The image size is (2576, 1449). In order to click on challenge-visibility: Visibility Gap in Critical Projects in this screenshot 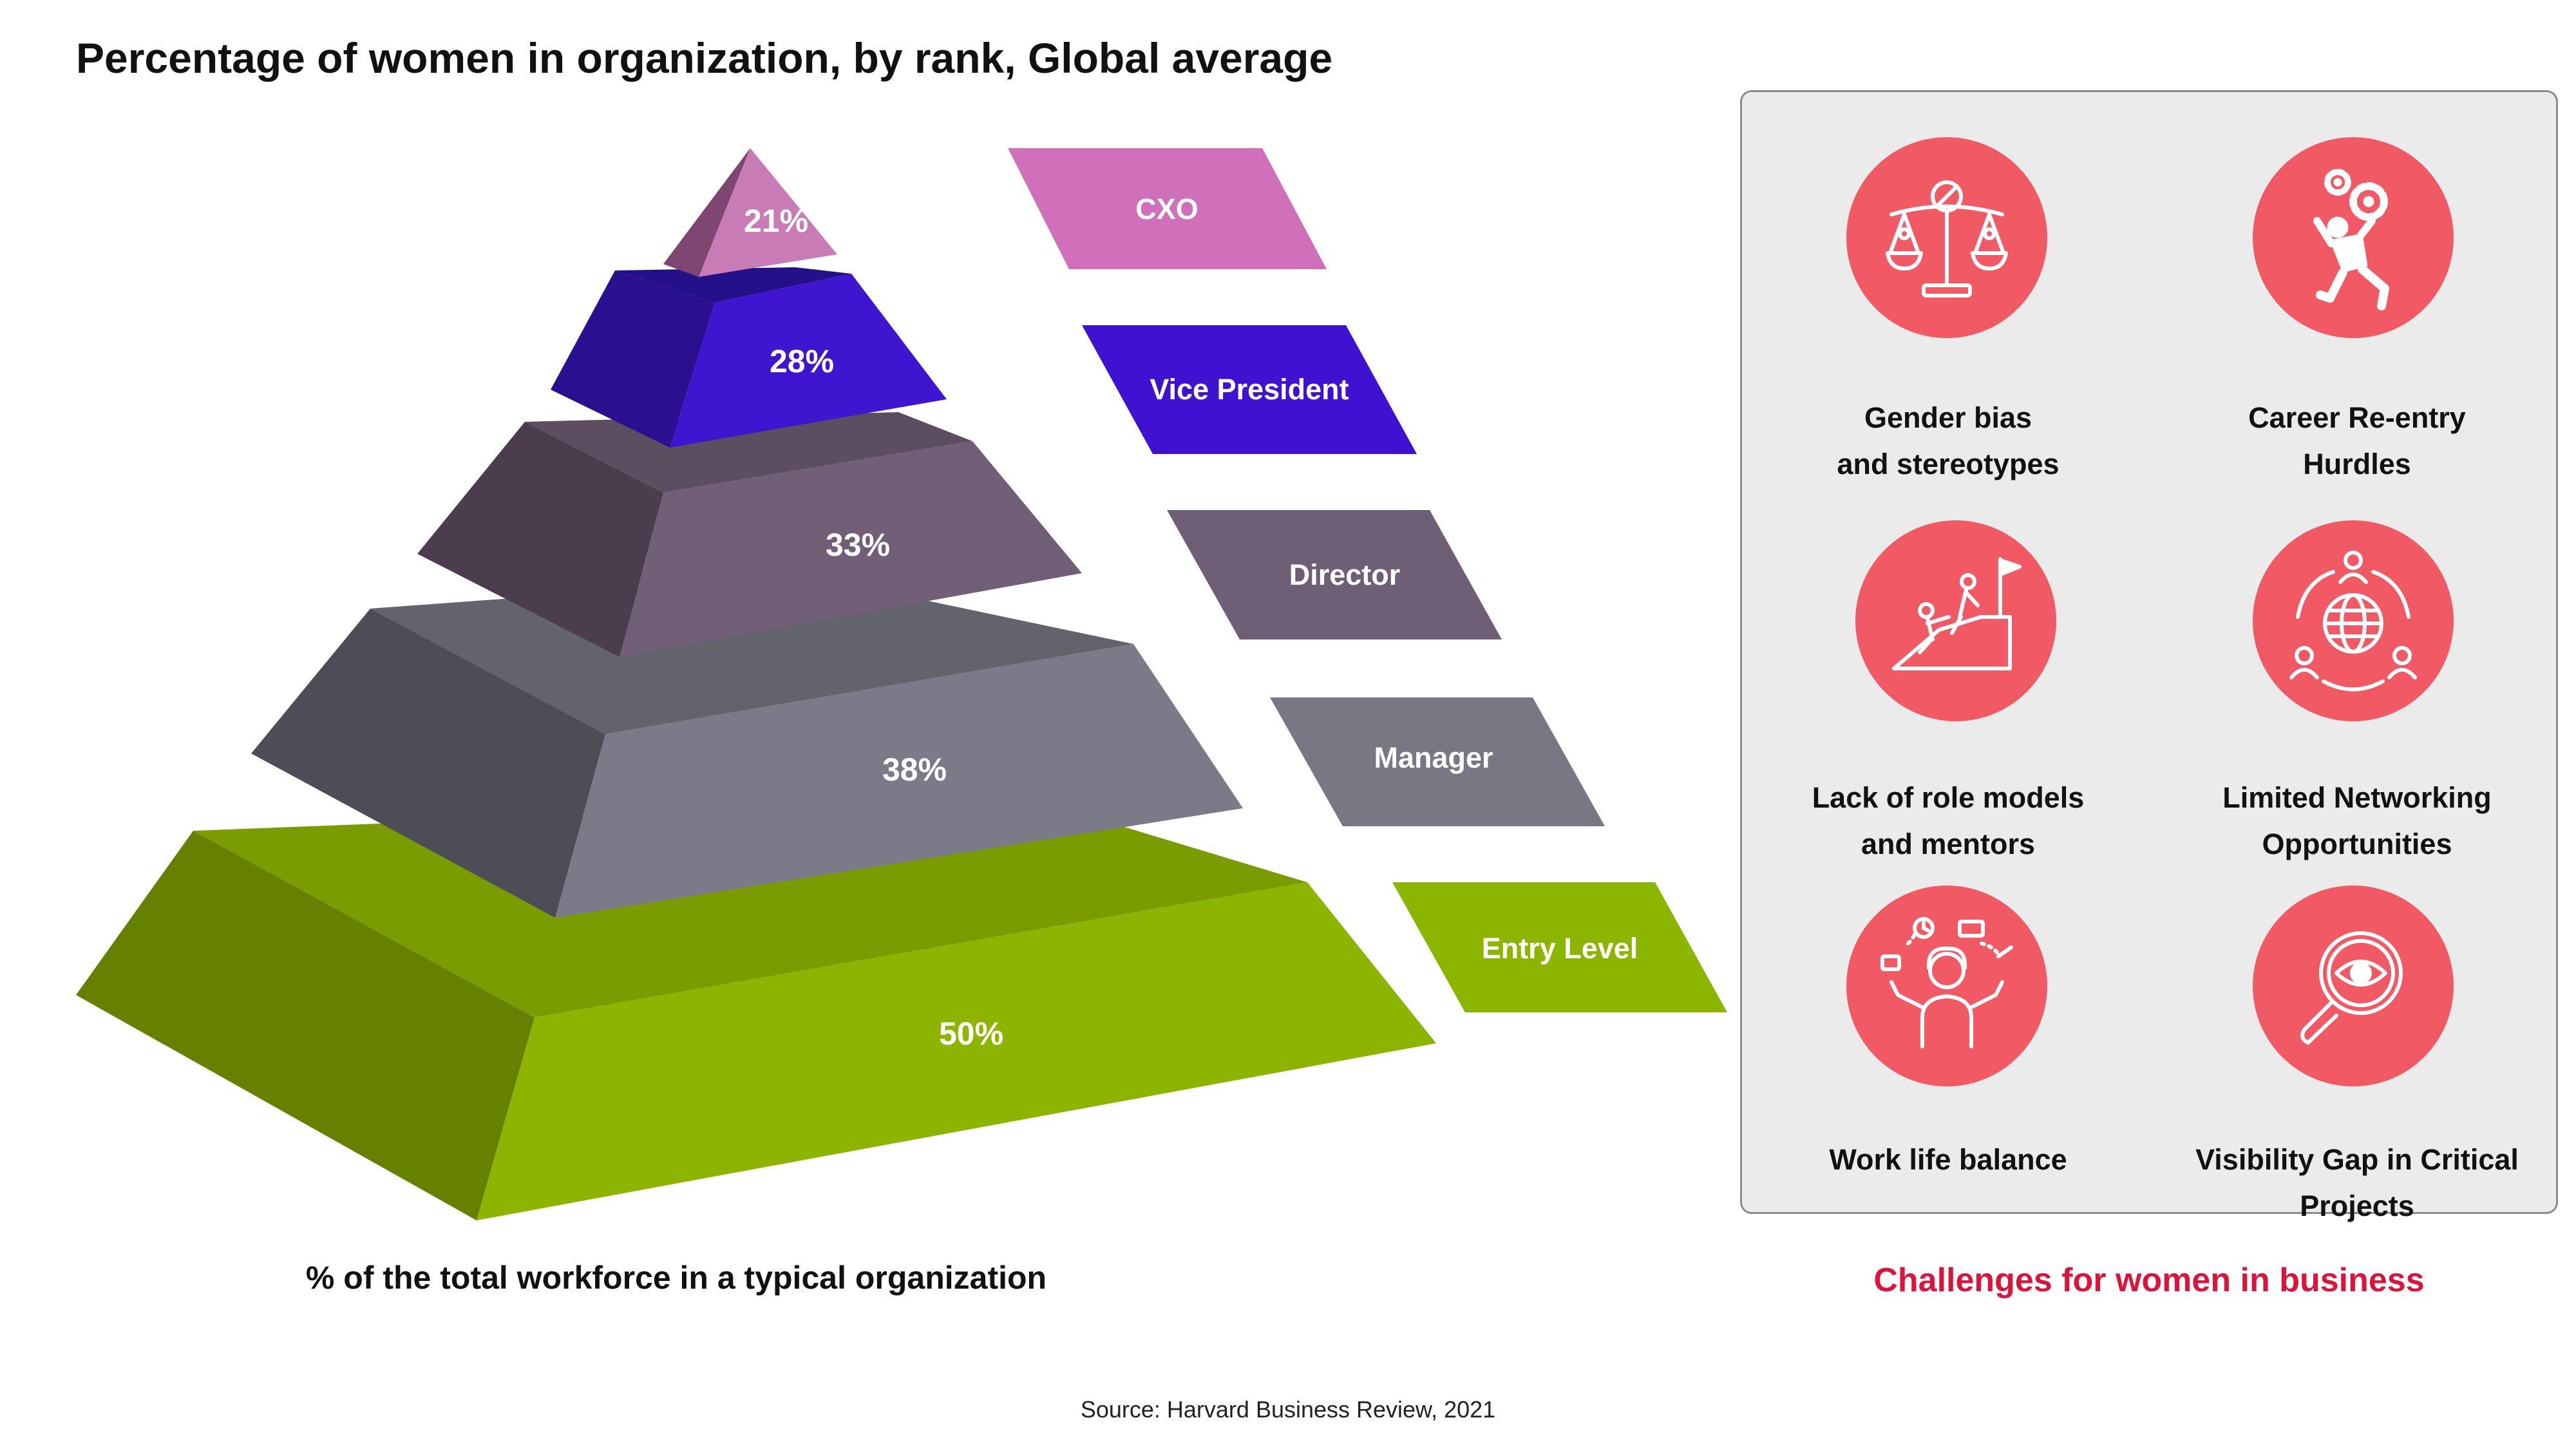, I will do `click(2357, 1054)`.